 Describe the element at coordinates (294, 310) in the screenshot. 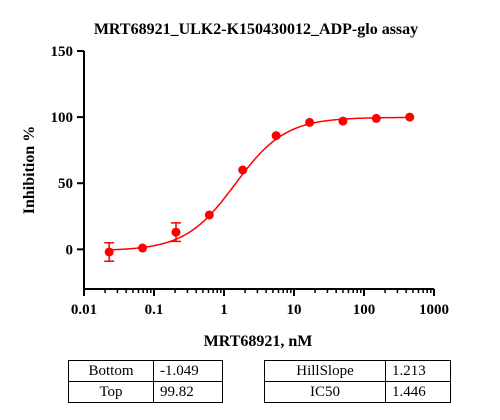

I see `x-tick-label: 10` at that location.